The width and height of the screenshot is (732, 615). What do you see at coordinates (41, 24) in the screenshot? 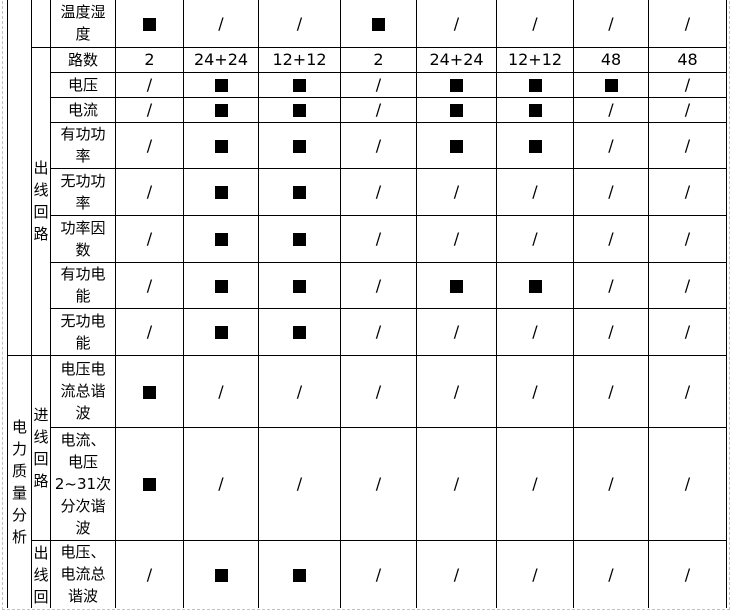
I see `group-spacer-cell` at bounding box center [41, 24].